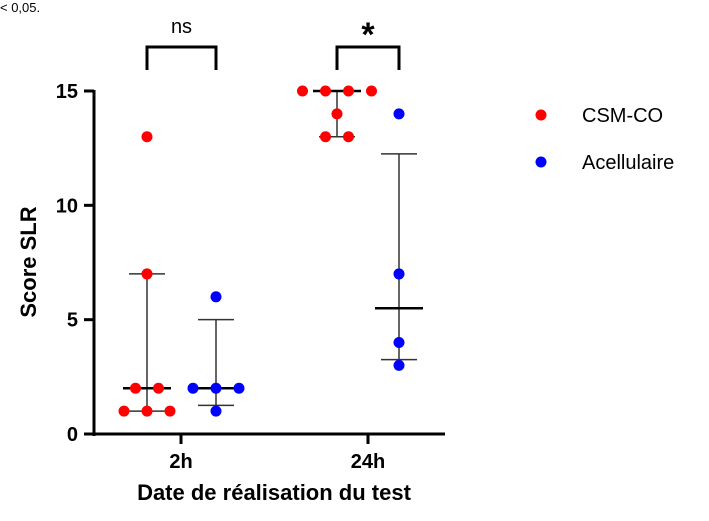  What do you see at coordinates (20, 7) in the screenshot?
I see `top-note: < 0,05.` at bounding box center [20, 7].